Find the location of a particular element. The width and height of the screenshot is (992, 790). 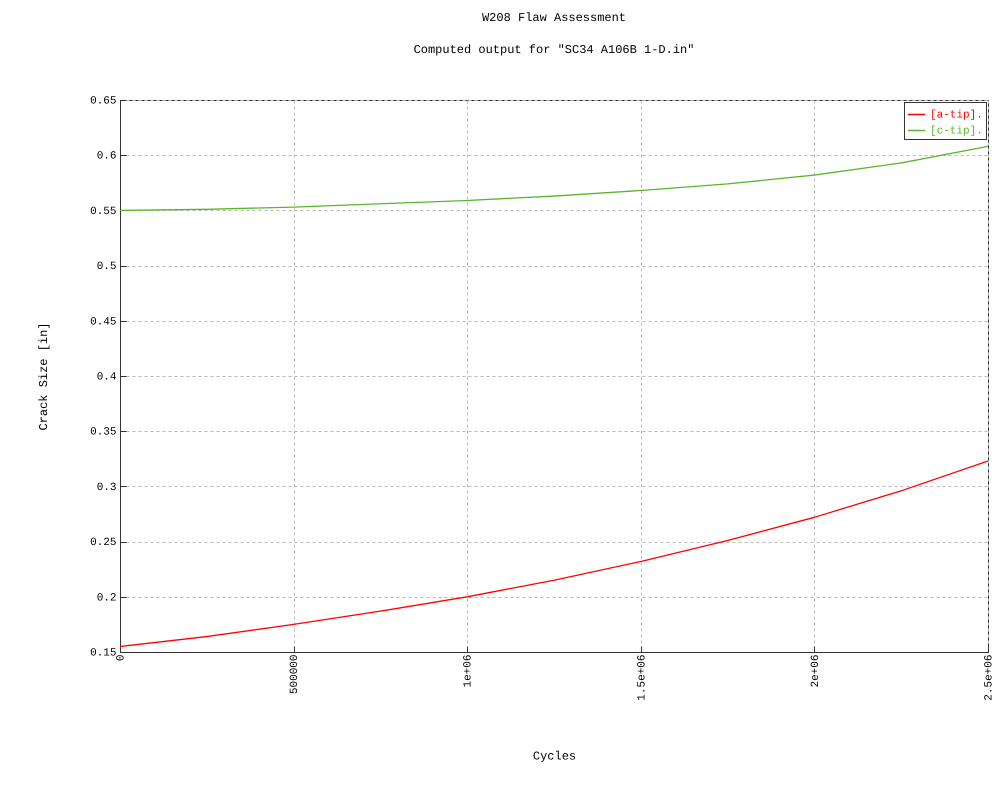

x-tick-label: 500000 is located at coordinates (295, 674).